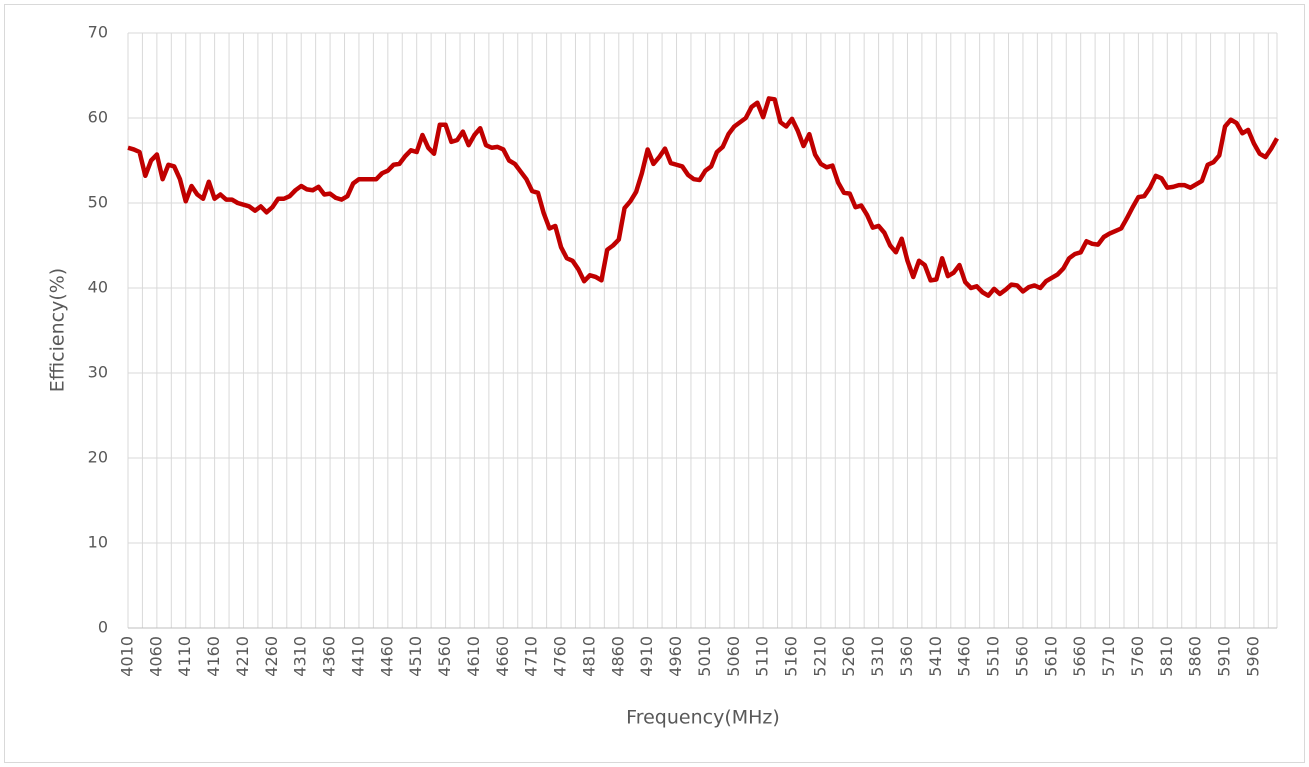 The image size is (1309, 767). I want to click on x-tick-label: 5110, so click(762, 656).